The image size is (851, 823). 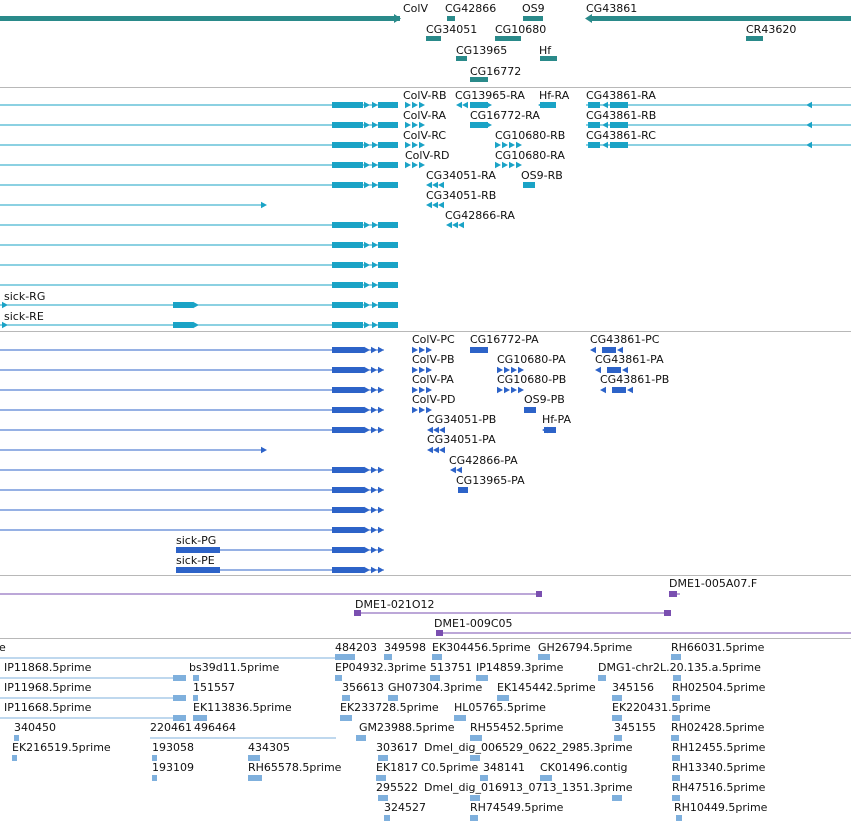 What do you see at coordinates (200, 18) in the screenshot?
I see `gene-glyph-colv` at bounding box center [200, 18].